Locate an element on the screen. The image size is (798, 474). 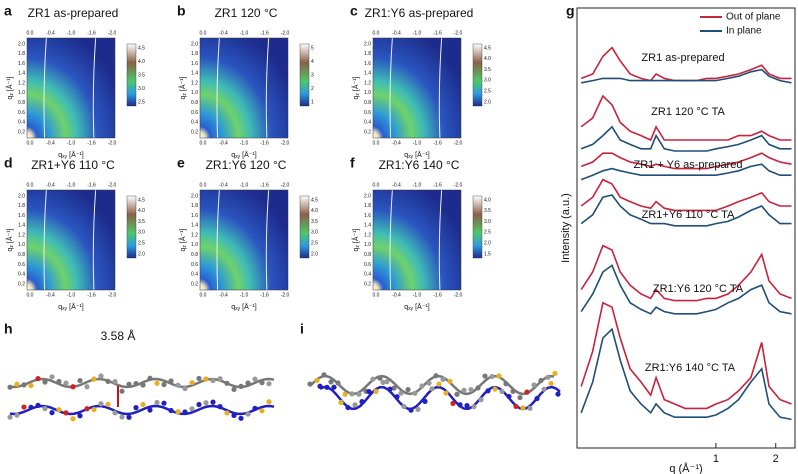
map-left-tick: 1.8 is located at coordinates (21, 54).